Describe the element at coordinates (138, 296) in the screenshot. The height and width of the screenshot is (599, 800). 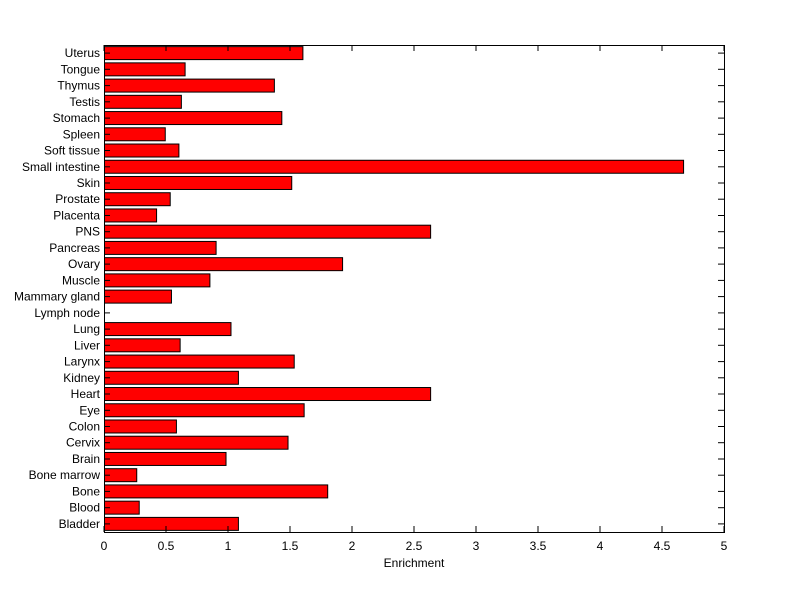
I see `bar-mammary-gland` at that location.